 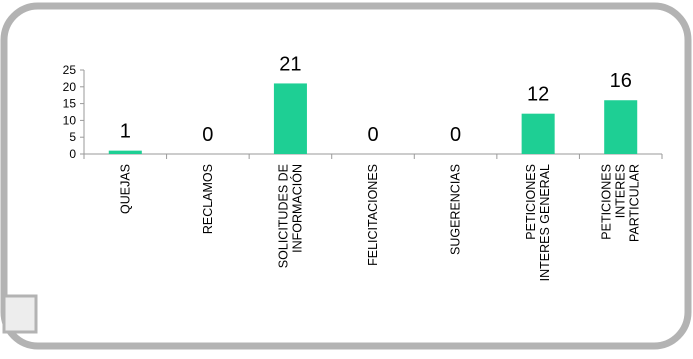 I want to click on panel-tab, so click(x=20, y=314).